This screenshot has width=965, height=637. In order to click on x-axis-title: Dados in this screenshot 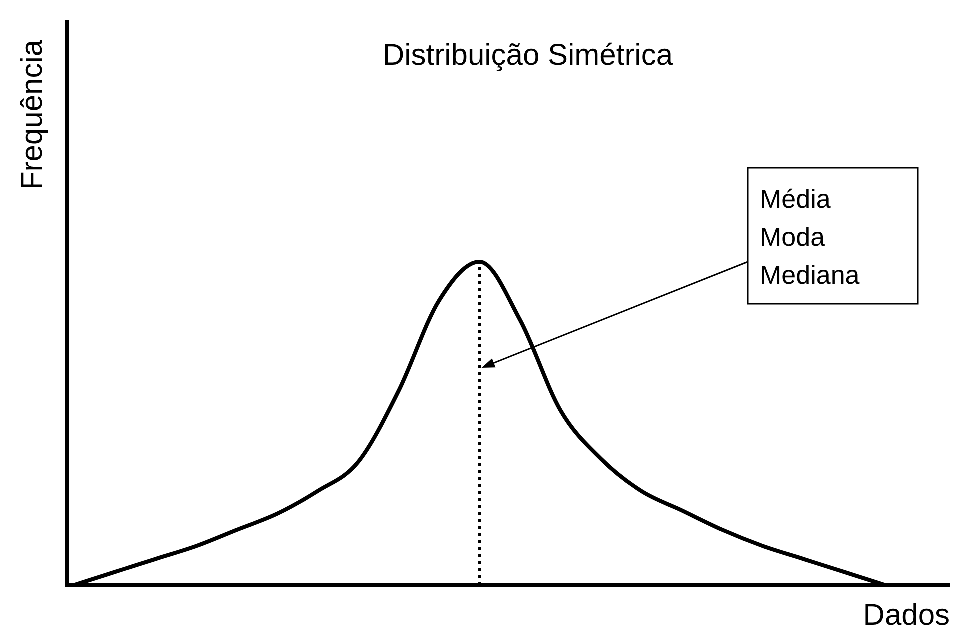, I will do `click(906, 615)`.